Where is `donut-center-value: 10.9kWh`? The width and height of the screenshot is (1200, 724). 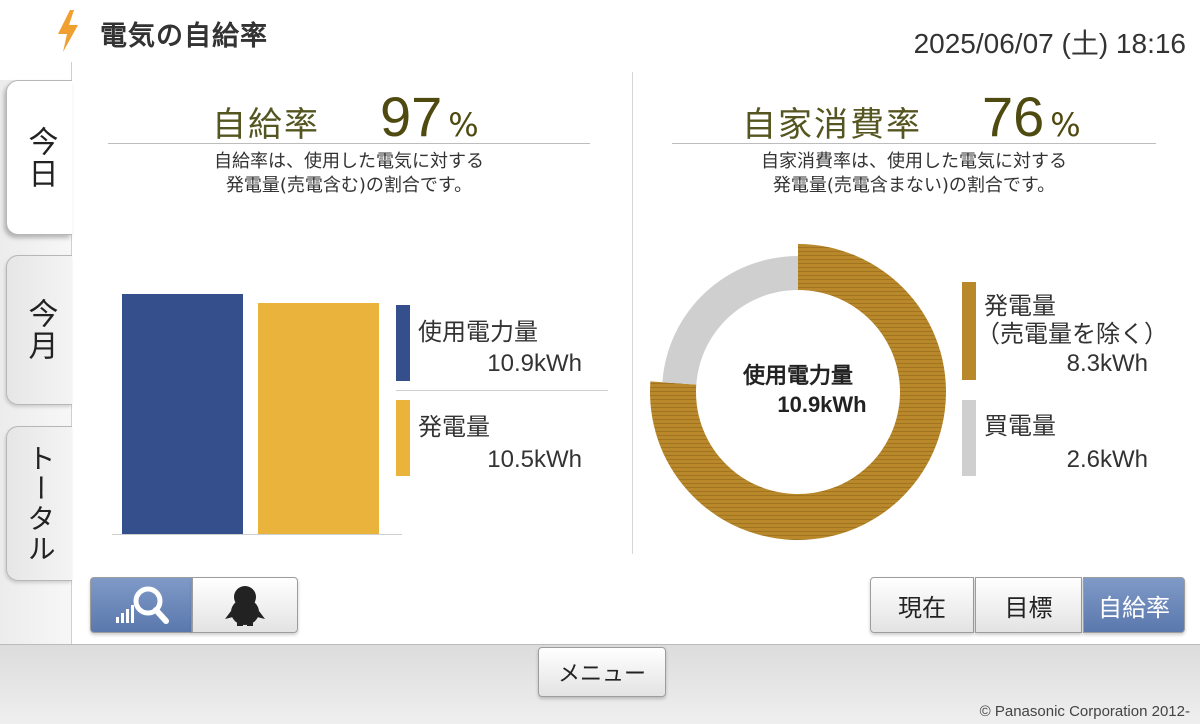 donut-center-value: 10.9kWh is located at coordinates (822, 404).